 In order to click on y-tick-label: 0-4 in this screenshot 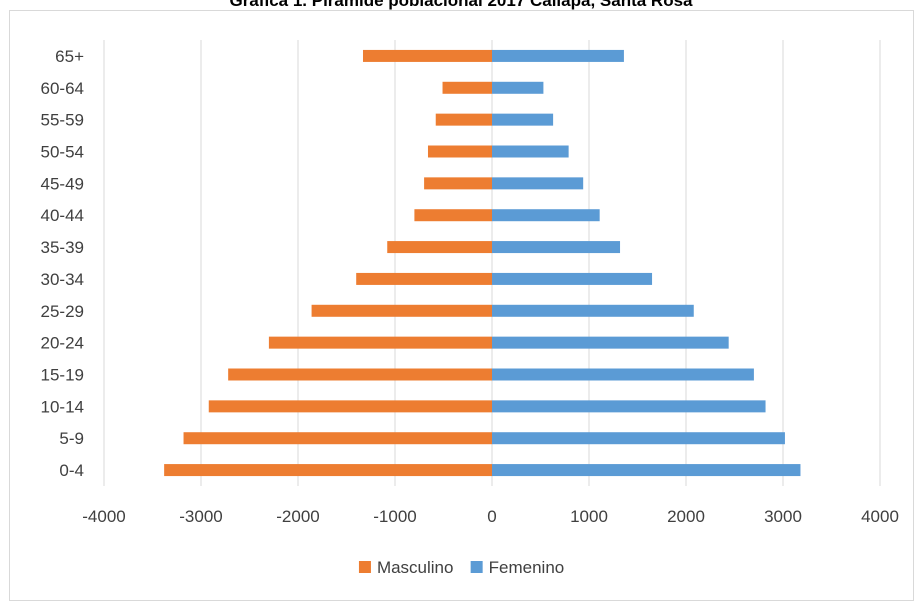, I will do `click(71, 470)`.